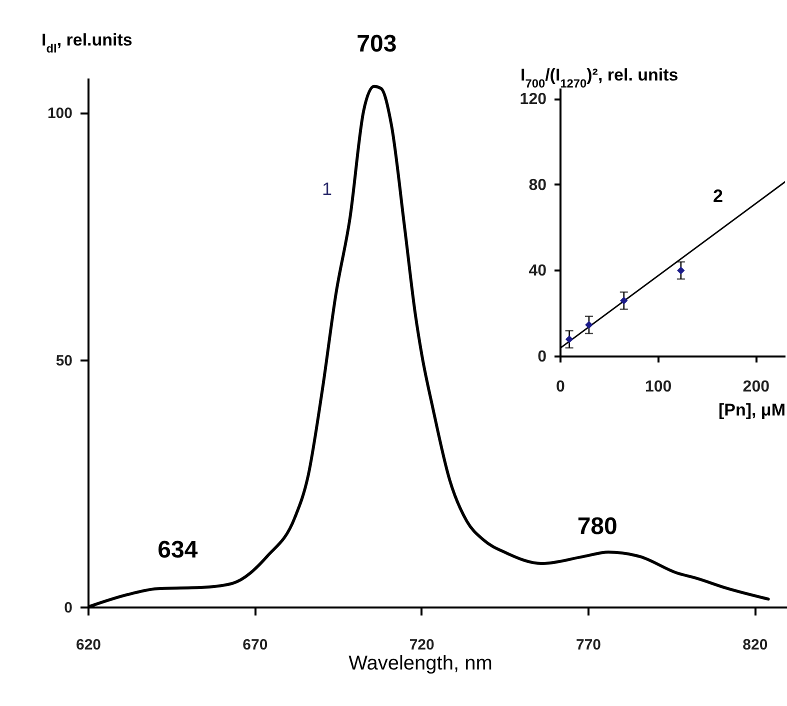 The height and width of the screenshot is (706, 787). I want to click on x-tick-label: 0, so click(561, 387).